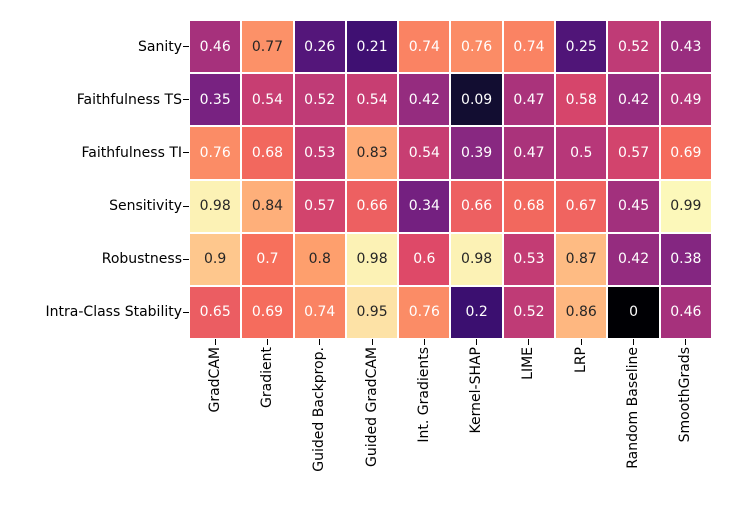 Image resolution: width=733 pixels, height=512 pixels. I want to click on heatmap-cell: 0.84, so click(267, 206).